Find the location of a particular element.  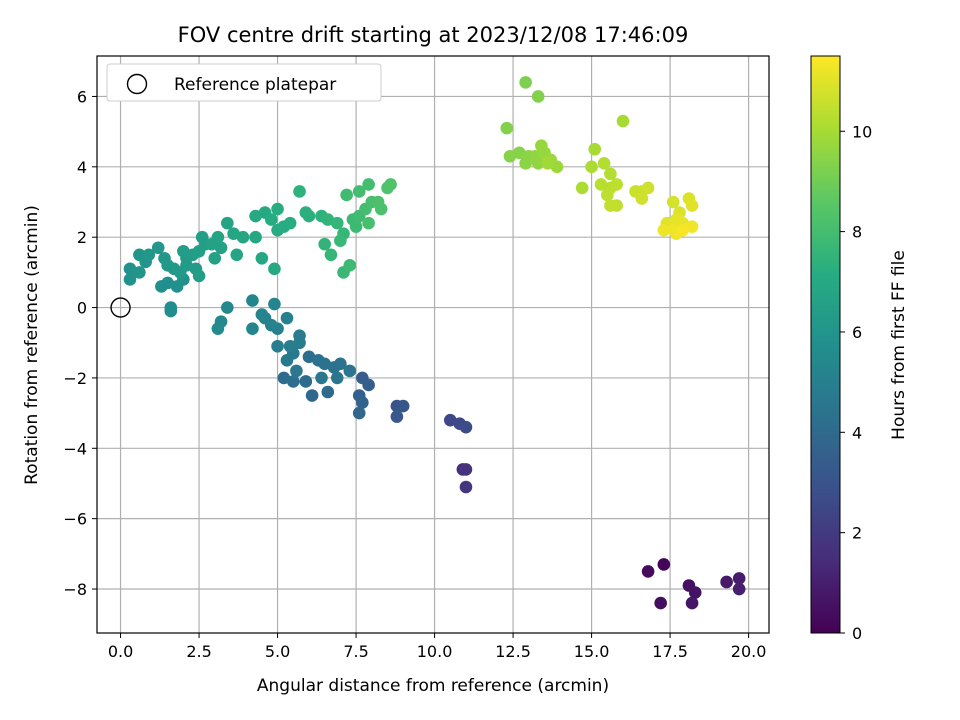

x-tick-label: 5.0 is located at coordinates (277, 651).